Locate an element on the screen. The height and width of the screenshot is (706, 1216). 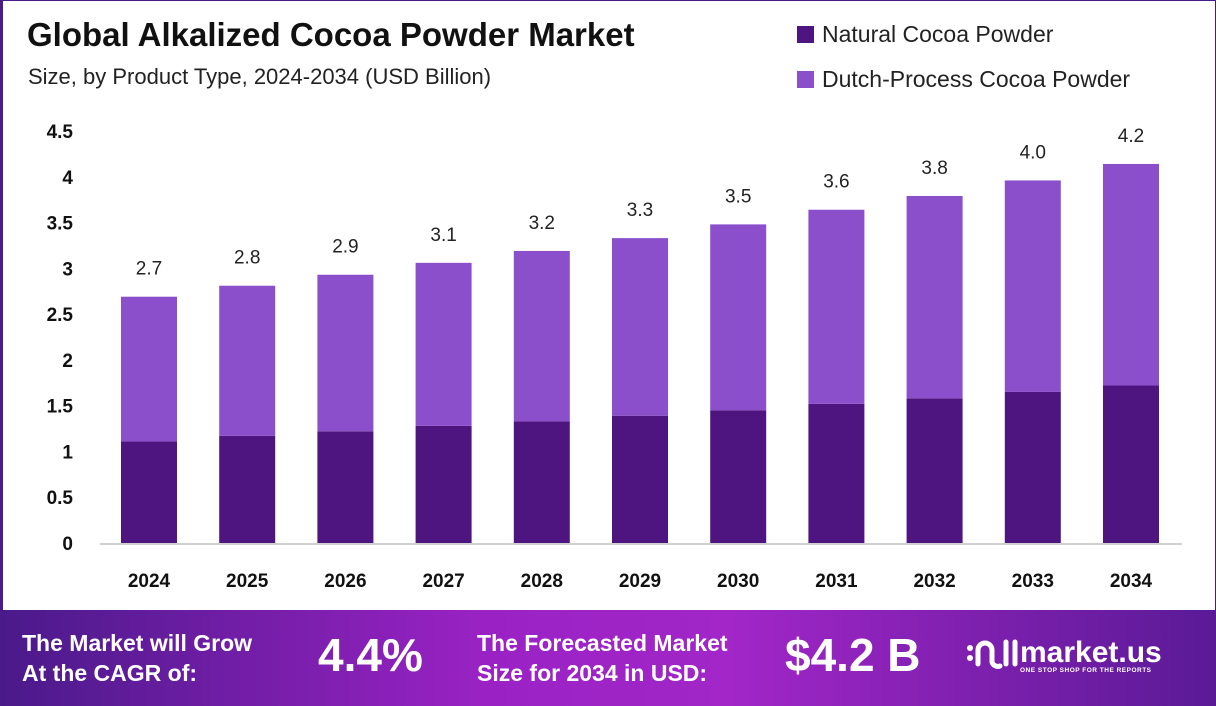
total-data-label: 3.1 is located at coordinates (443, 235).